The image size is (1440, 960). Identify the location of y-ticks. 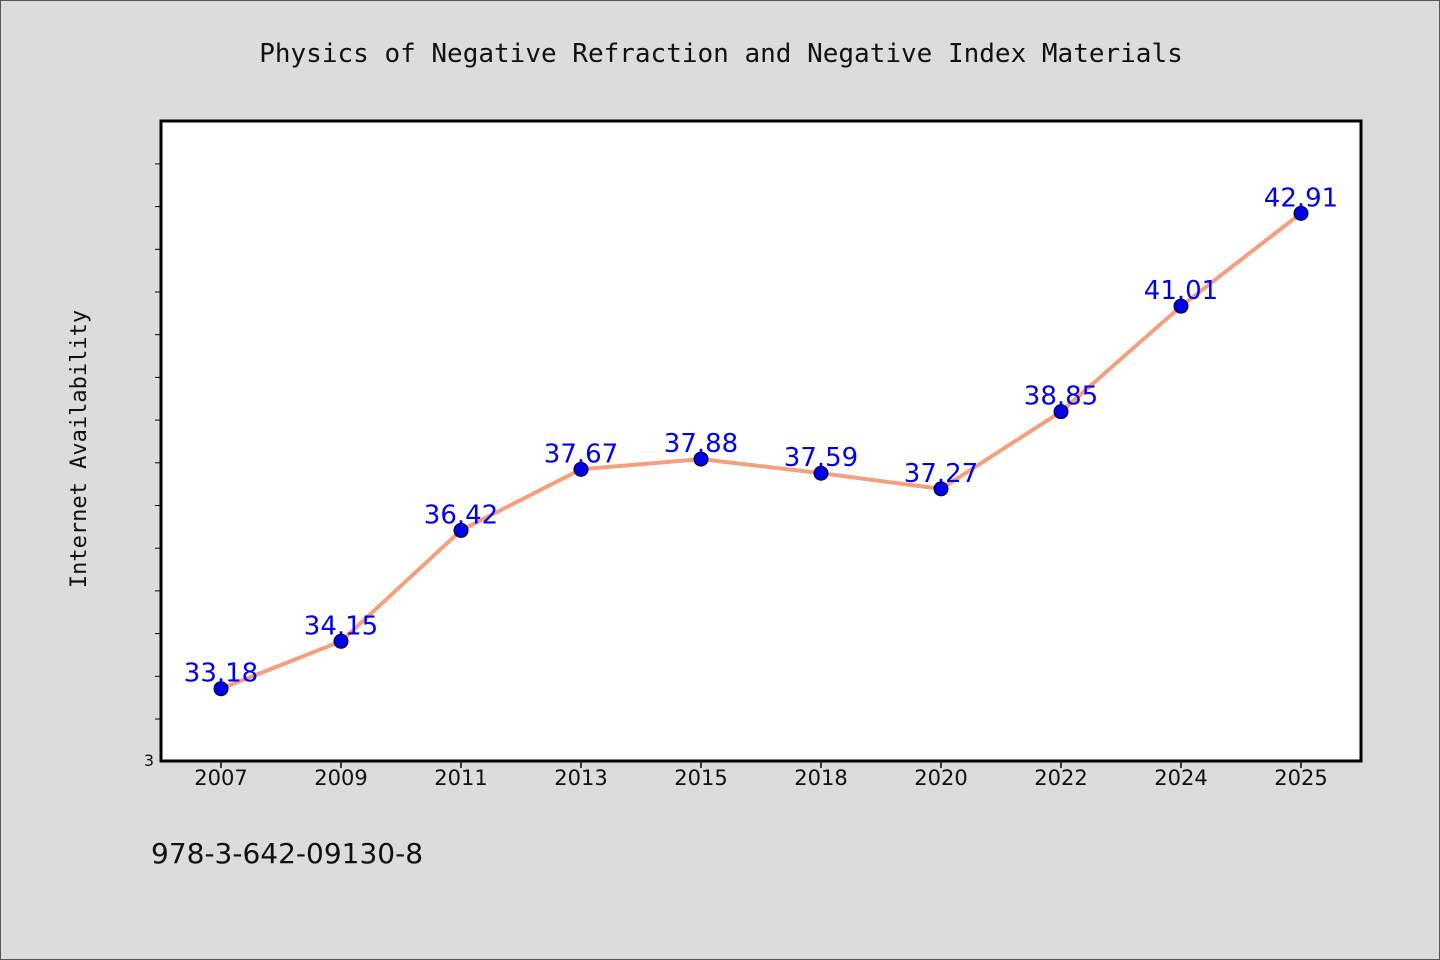
(158, 441).